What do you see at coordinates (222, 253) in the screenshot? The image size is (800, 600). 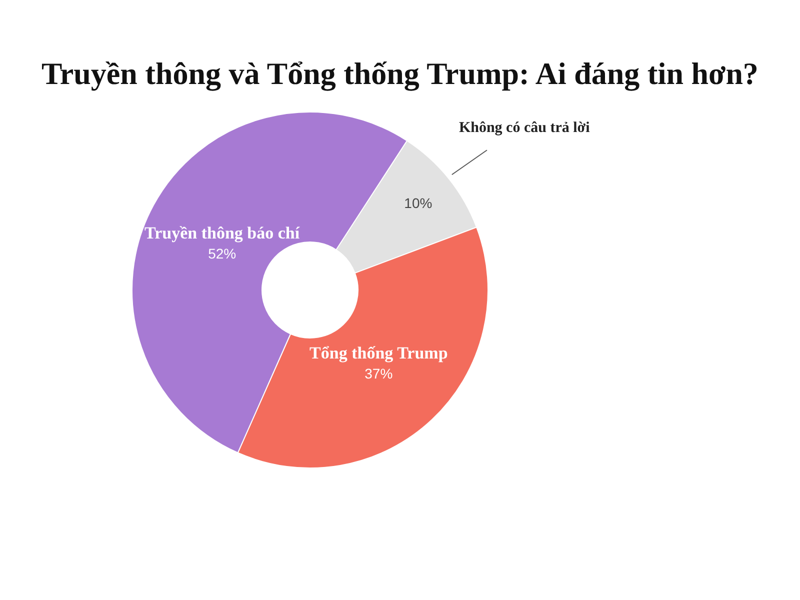 I see `data-label: 52%` at bounding box center [222, 253].